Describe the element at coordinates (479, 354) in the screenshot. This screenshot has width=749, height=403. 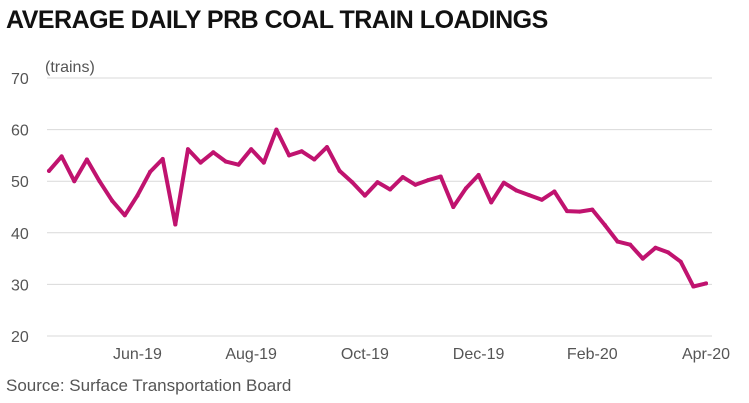
I see `x-tick-label: Dec-19` at that location.